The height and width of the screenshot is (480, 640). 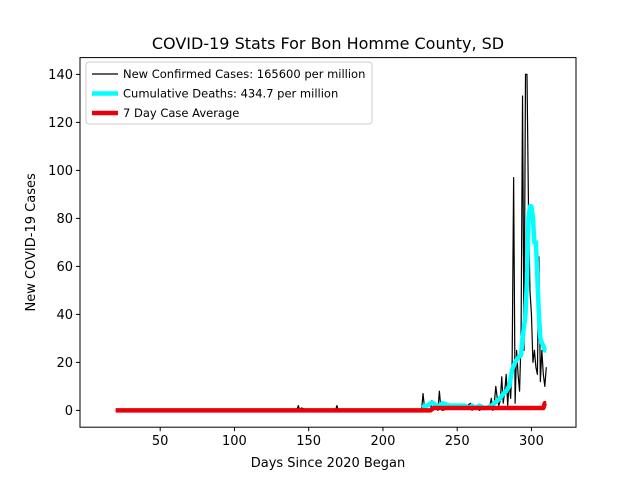 What do you see at coordinates (60, 75) in the screenshot?
I see `y-tick-label-7: 140` at bounding box center [60, 75].